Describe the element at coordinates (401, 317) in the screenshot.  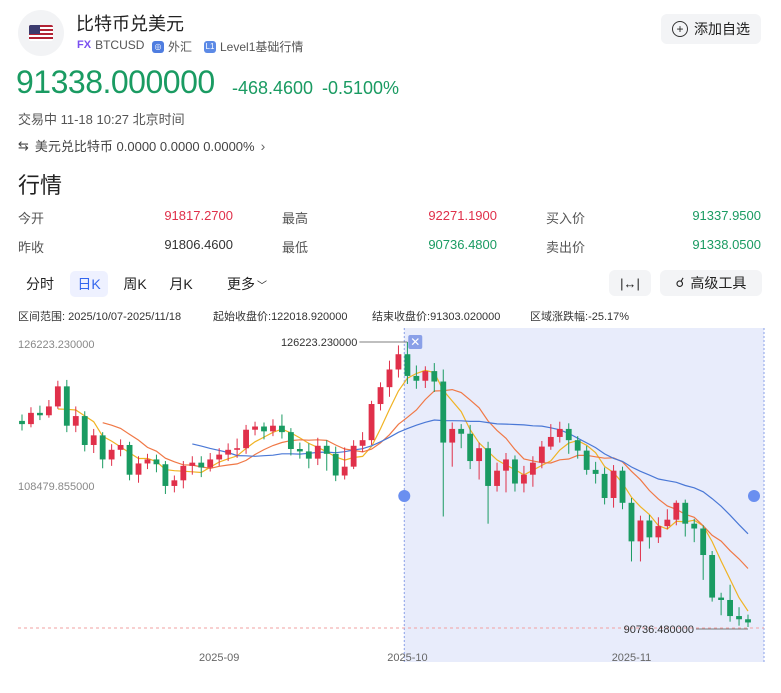
I see `range-end-label: 结束收盘价:` at that location.